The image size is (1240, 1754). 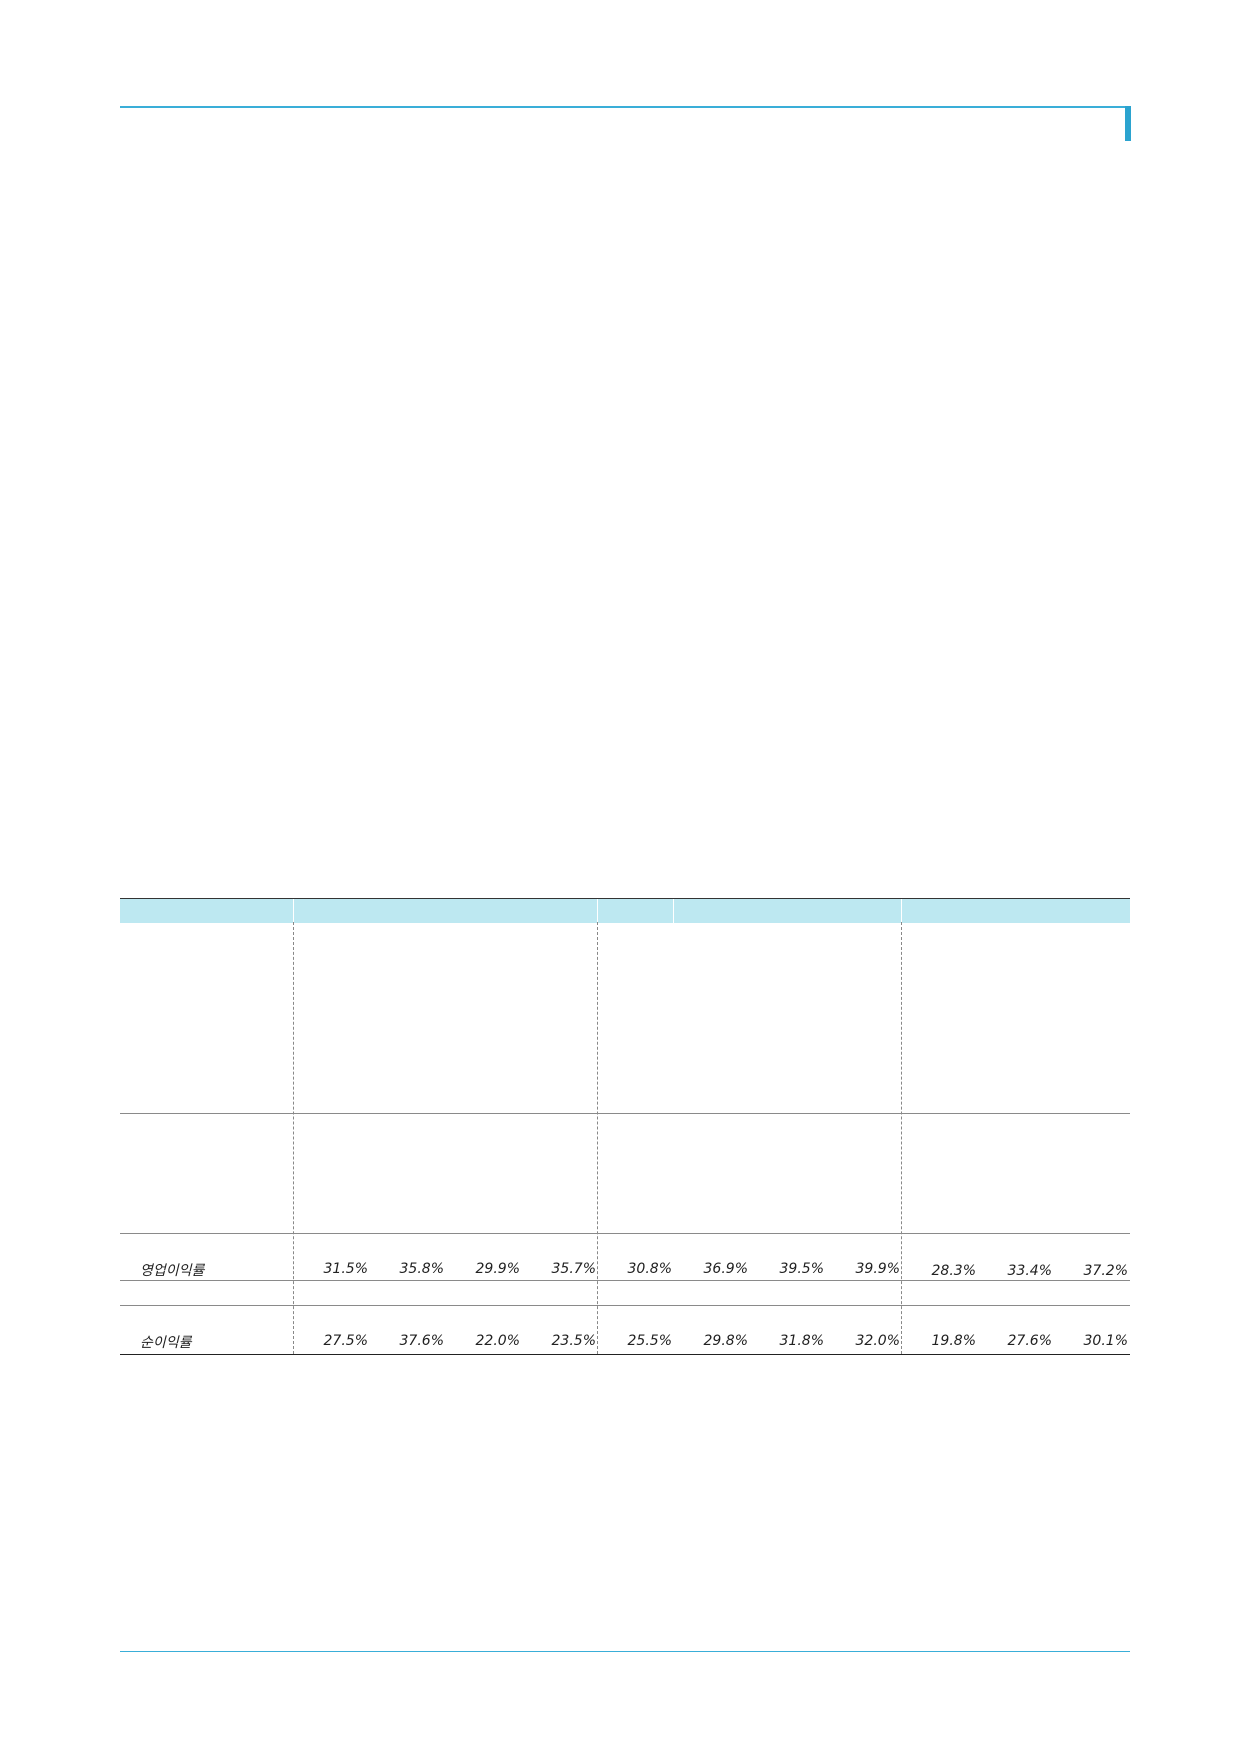 I want to click on table-cell: 22.0%, so click(x=497, y=1341).